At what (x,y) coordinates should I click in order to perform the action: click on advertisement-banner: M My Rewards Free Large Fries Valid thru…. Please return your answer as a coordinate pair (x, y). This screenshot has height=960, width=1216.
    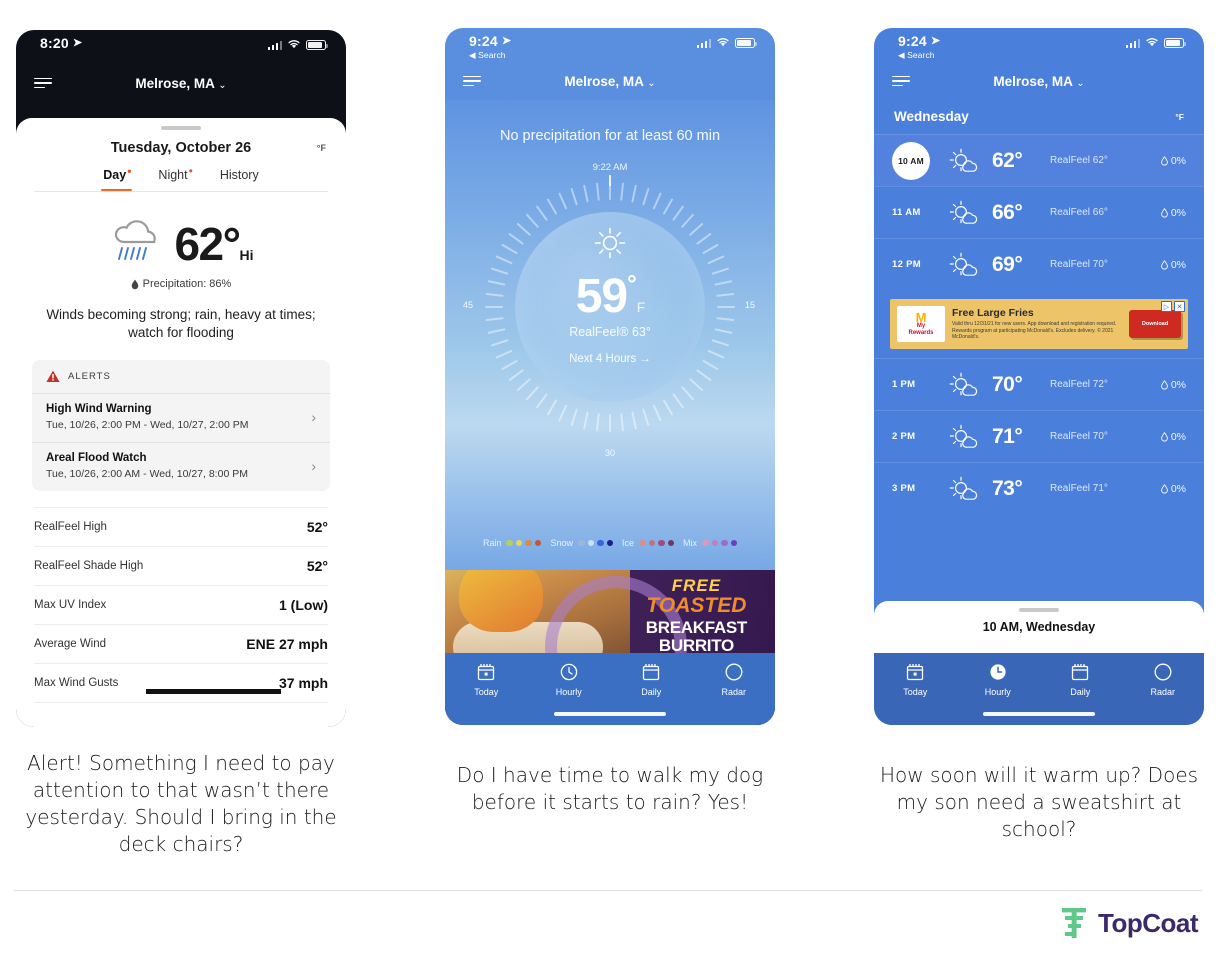
    Looking at the image, I should click on (1039, 324).